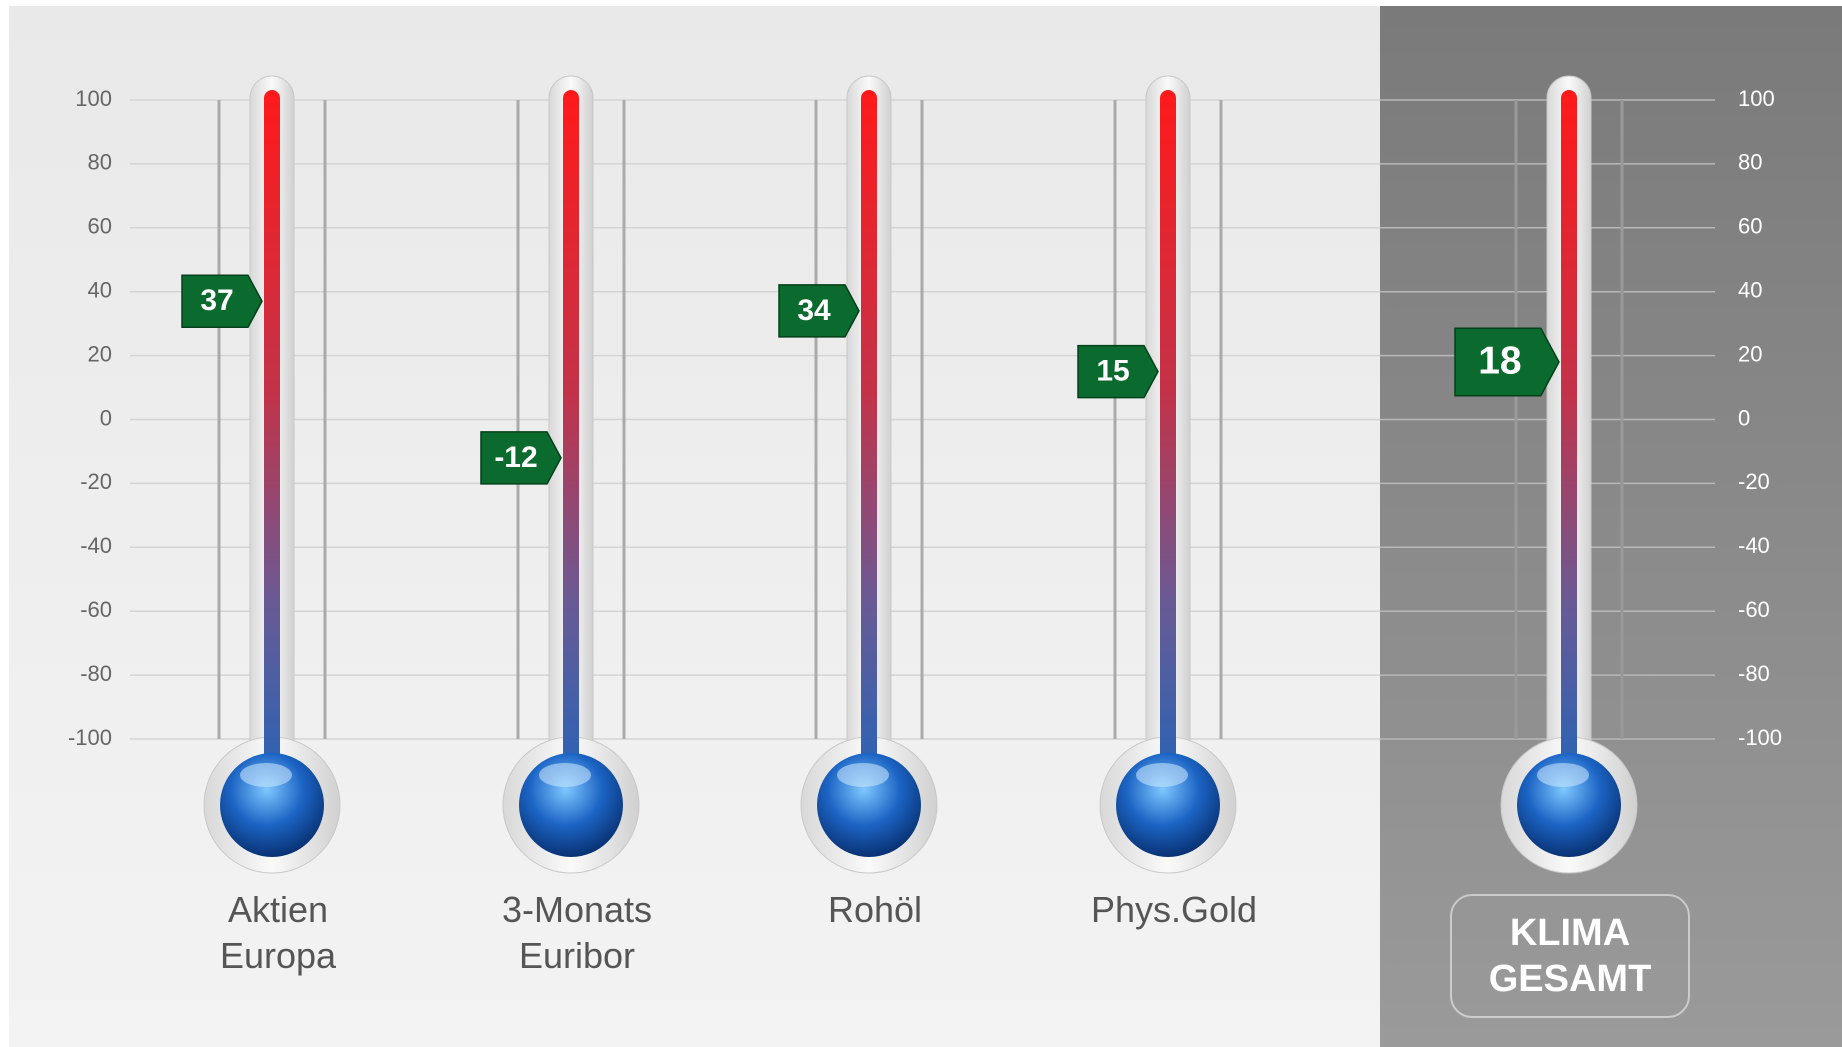 This screenshot has width=1842, height=1047. I want to click on value-label: 37, so click(216, 300).